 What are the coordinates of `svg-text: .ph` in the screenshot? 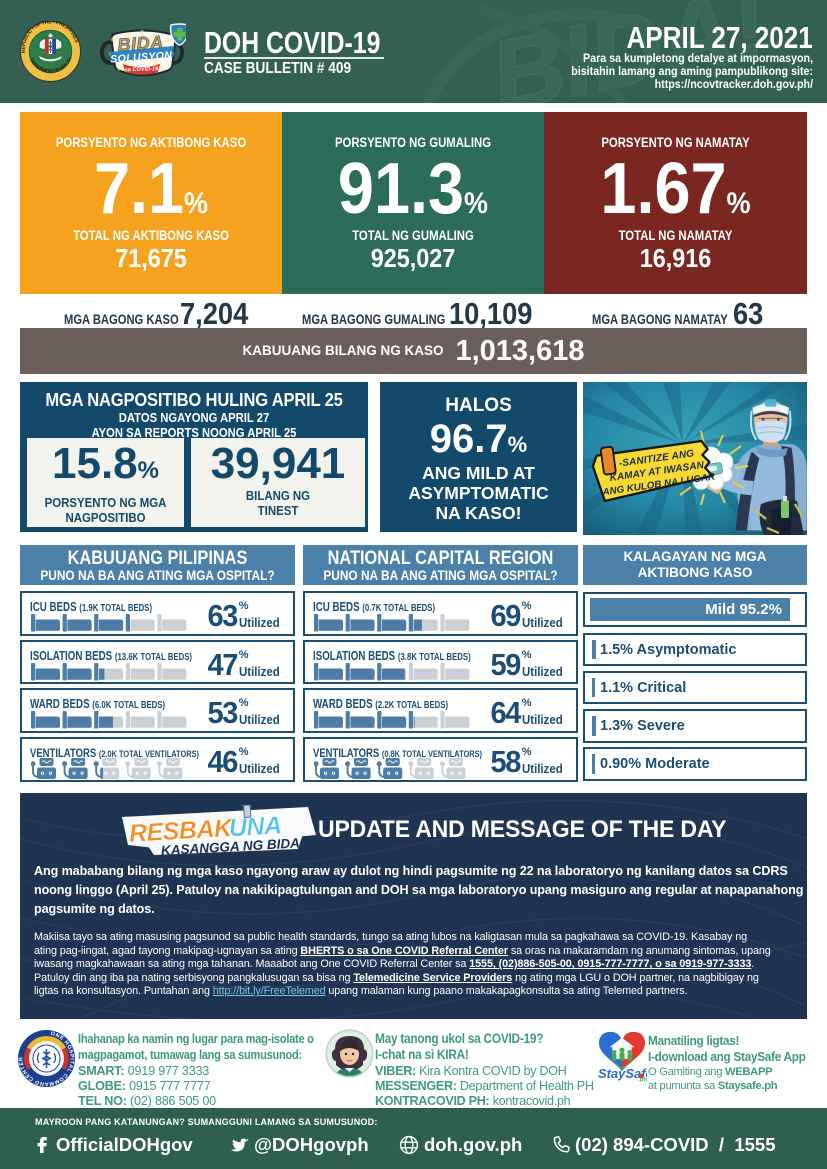 It's located at (642, 1079).